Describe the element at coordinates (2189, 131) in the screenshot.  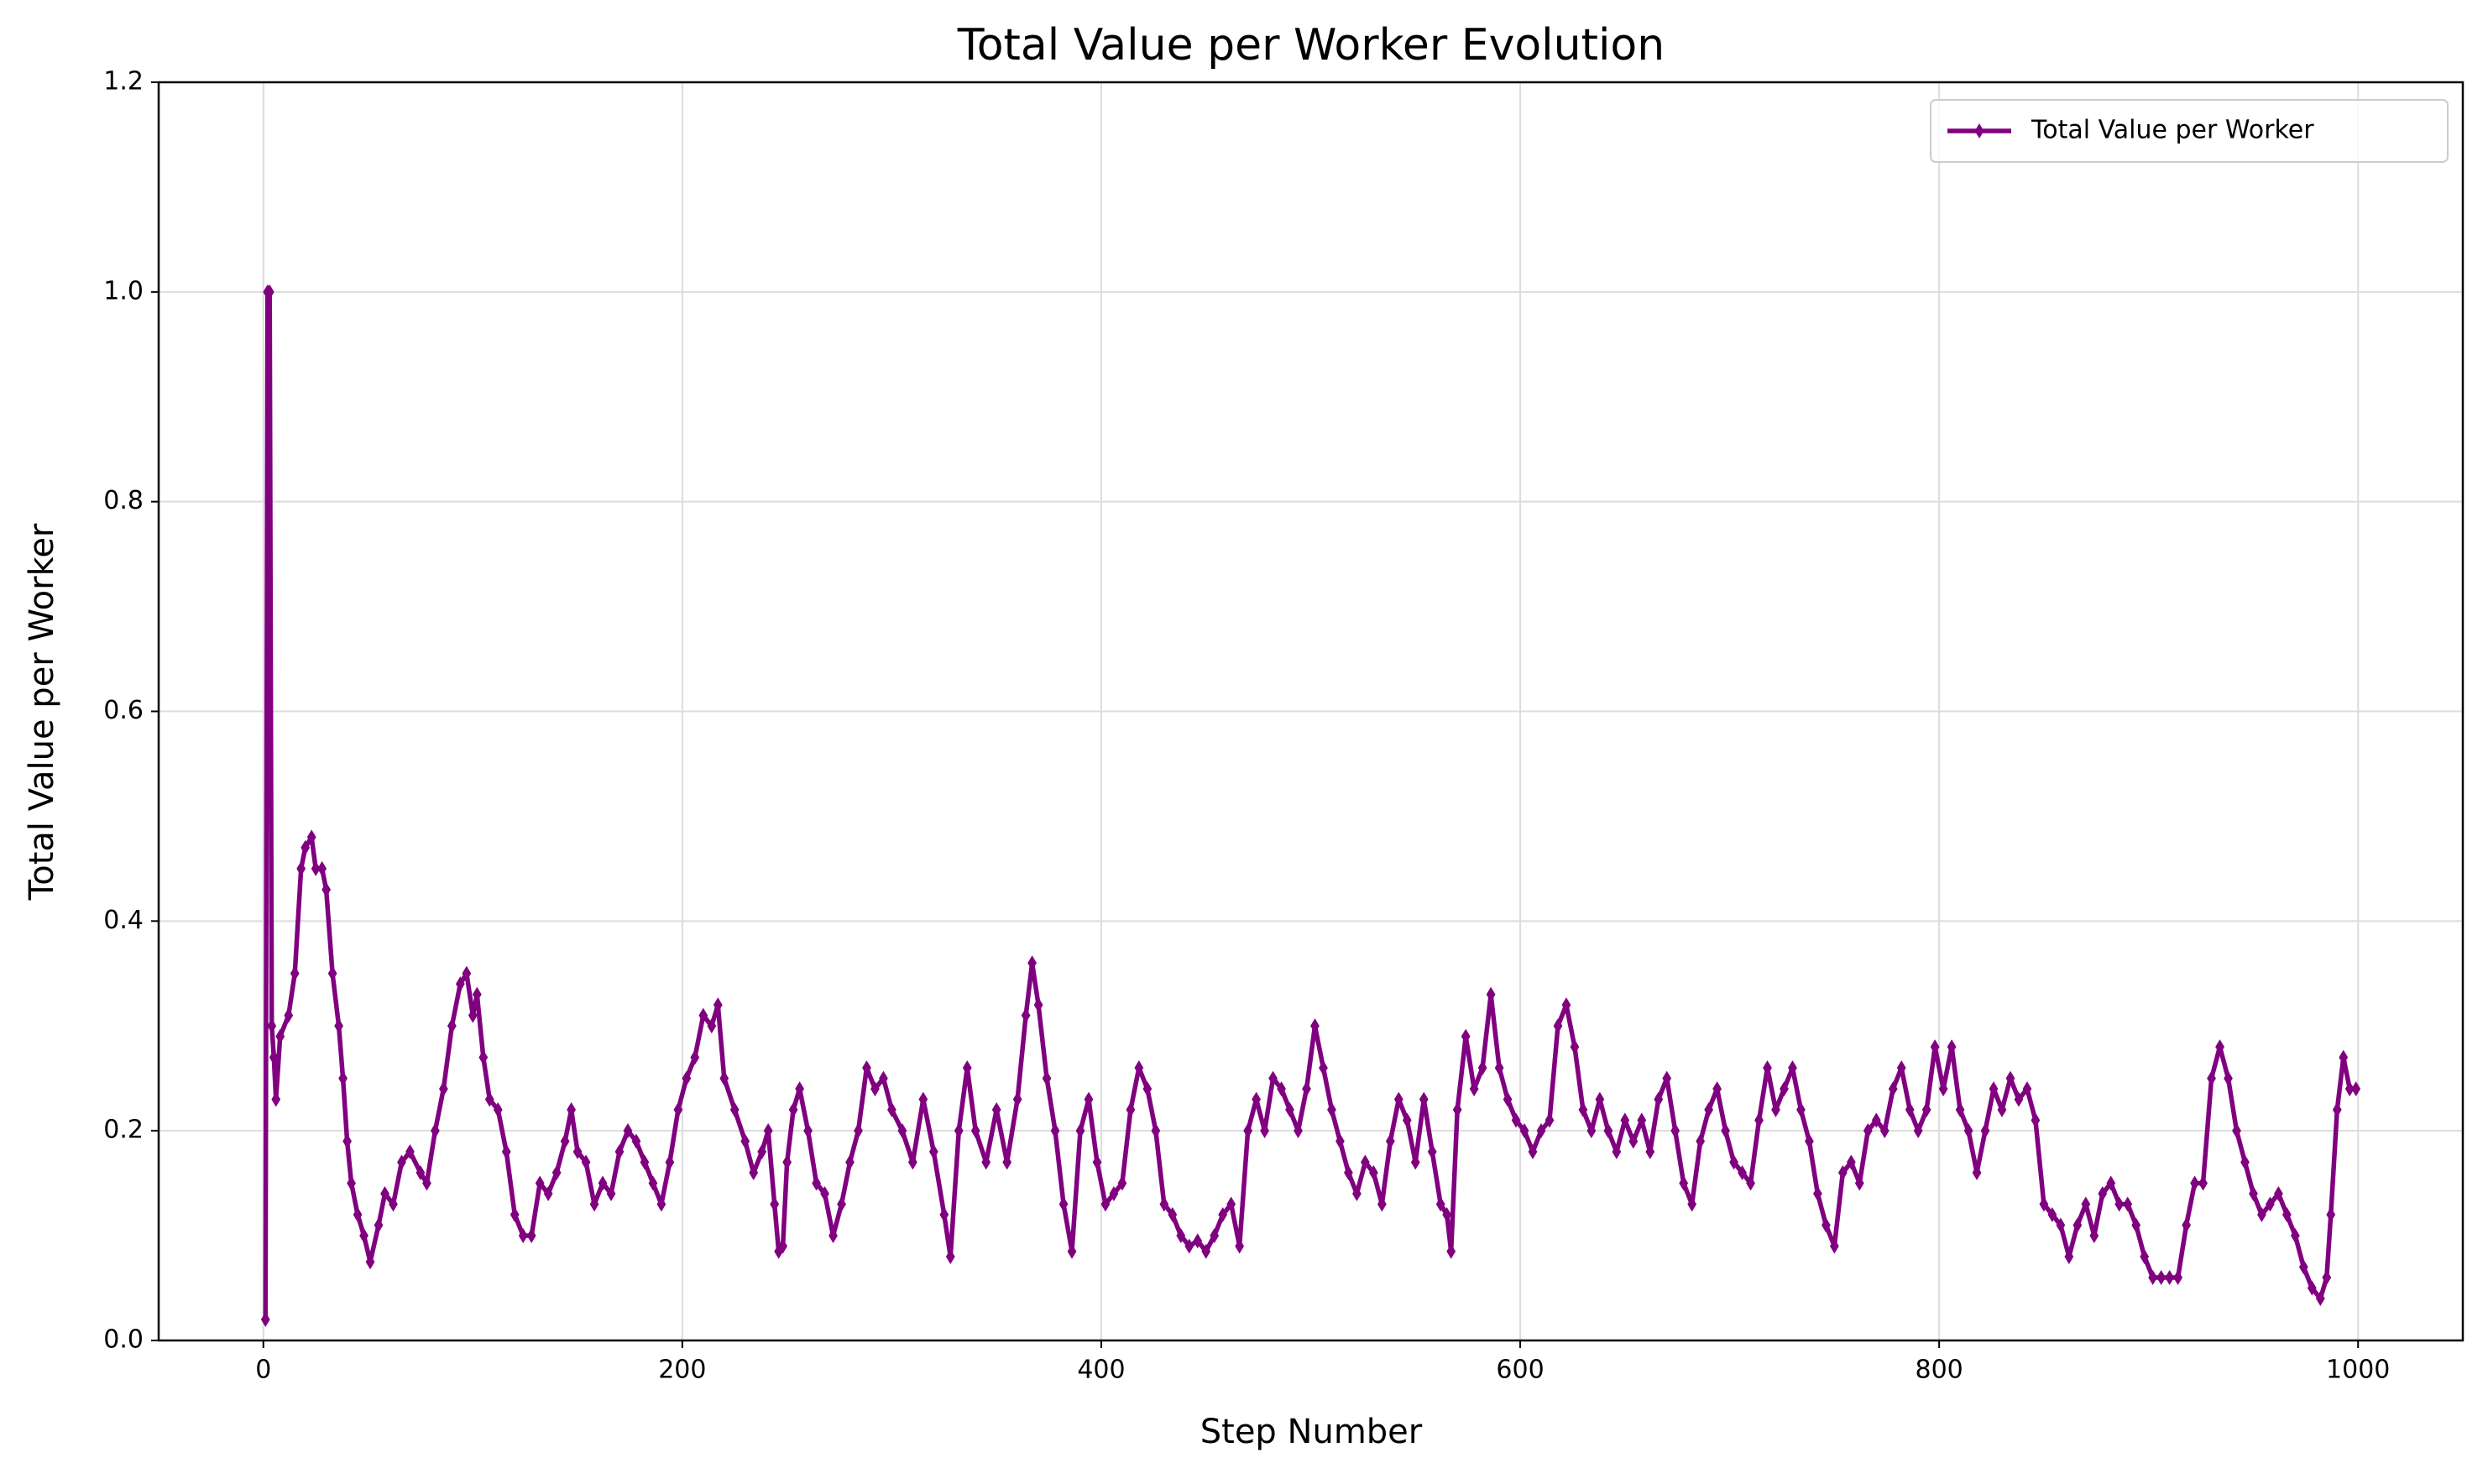
I see `legend-box` at that location.